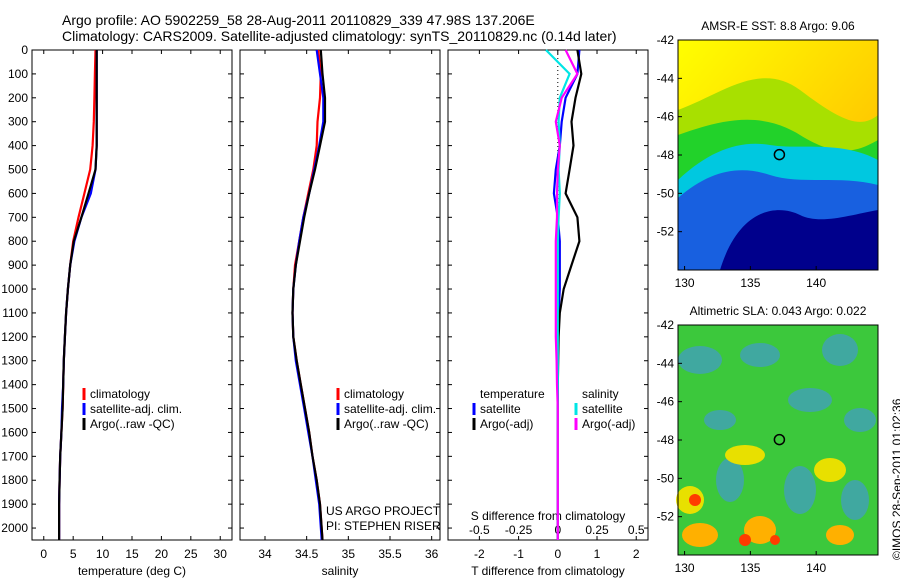  What do you see at coordinates (15, 313) in the screenshot?
I see `y-tick-label: 1100` at bounding box center [15, 313].